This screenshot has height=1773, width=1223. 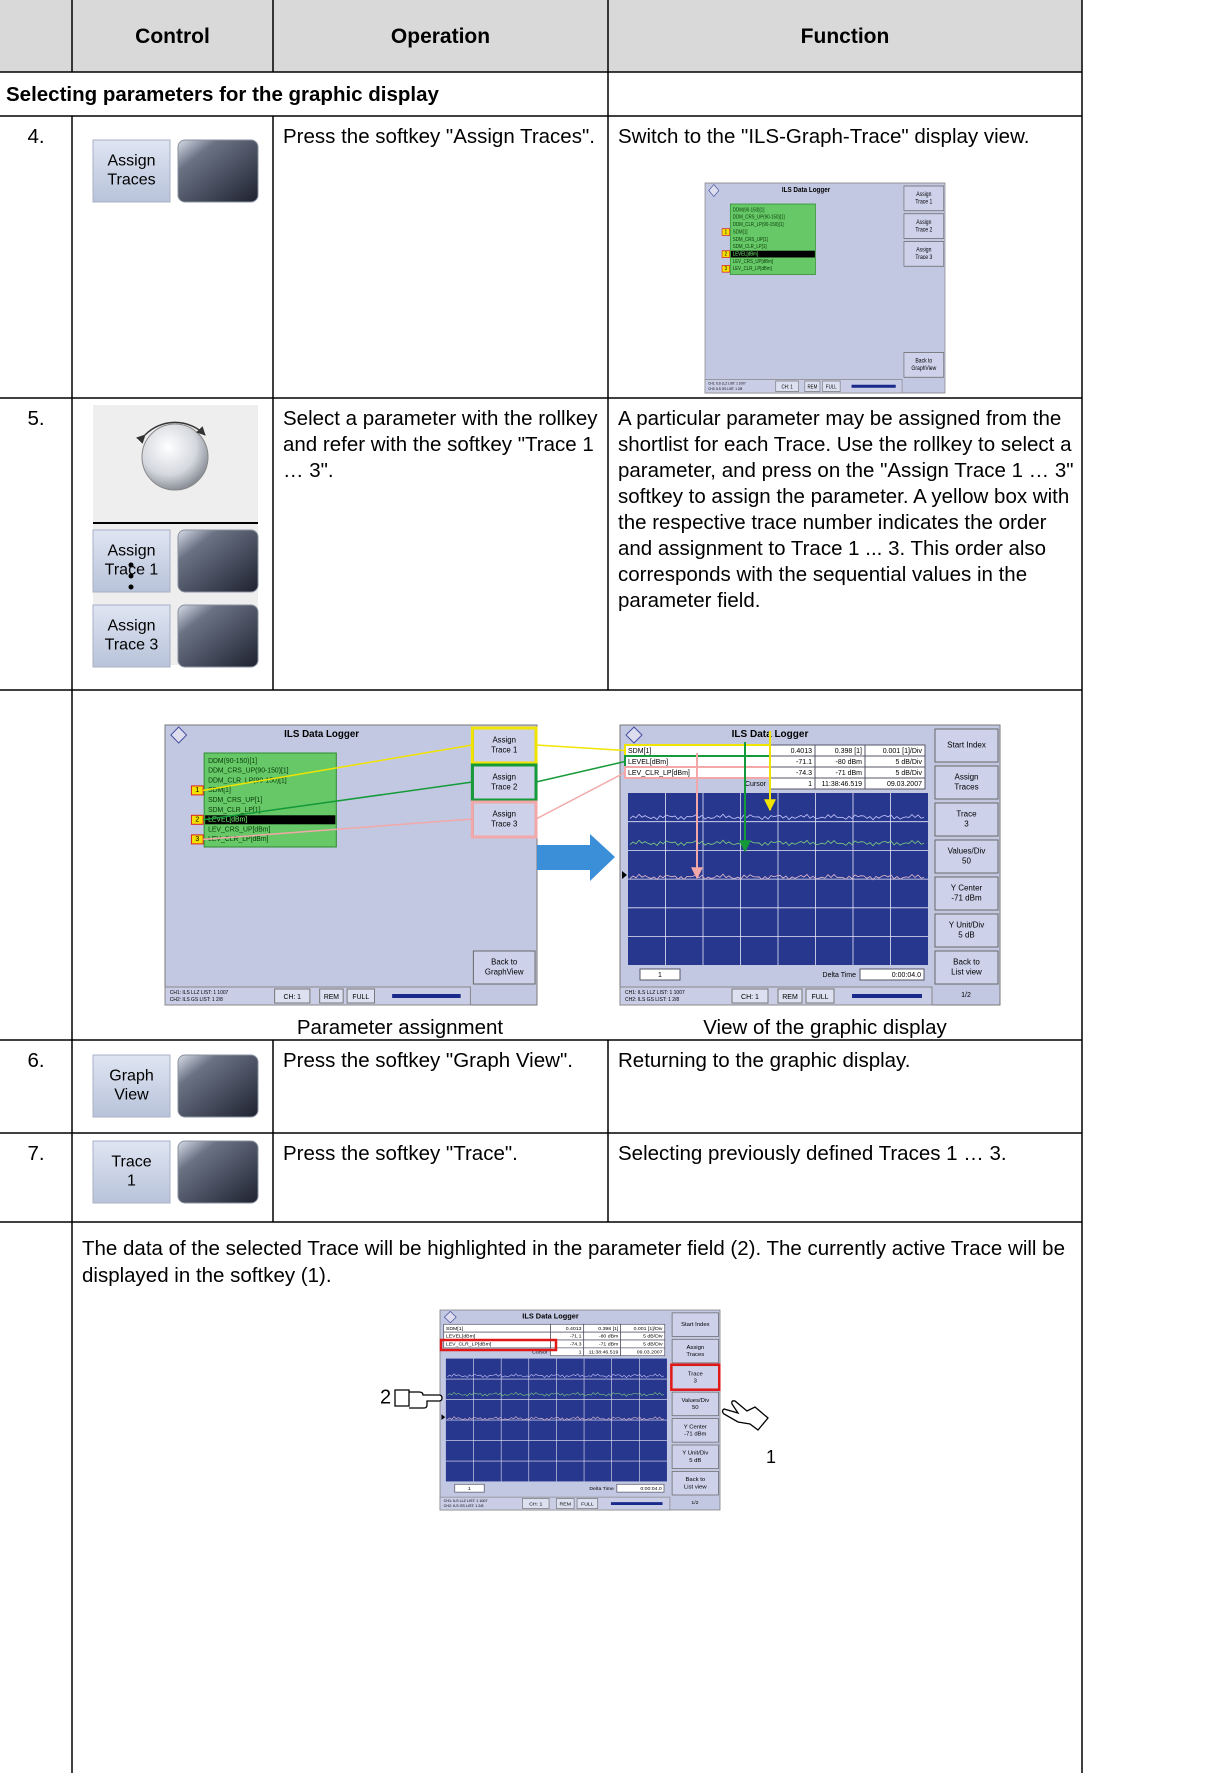 What do you see at coordinates (848, 751) in the screenshot?
I see `parameter-cell-text: 0.398 [1]` at bounding box center [848, 751].